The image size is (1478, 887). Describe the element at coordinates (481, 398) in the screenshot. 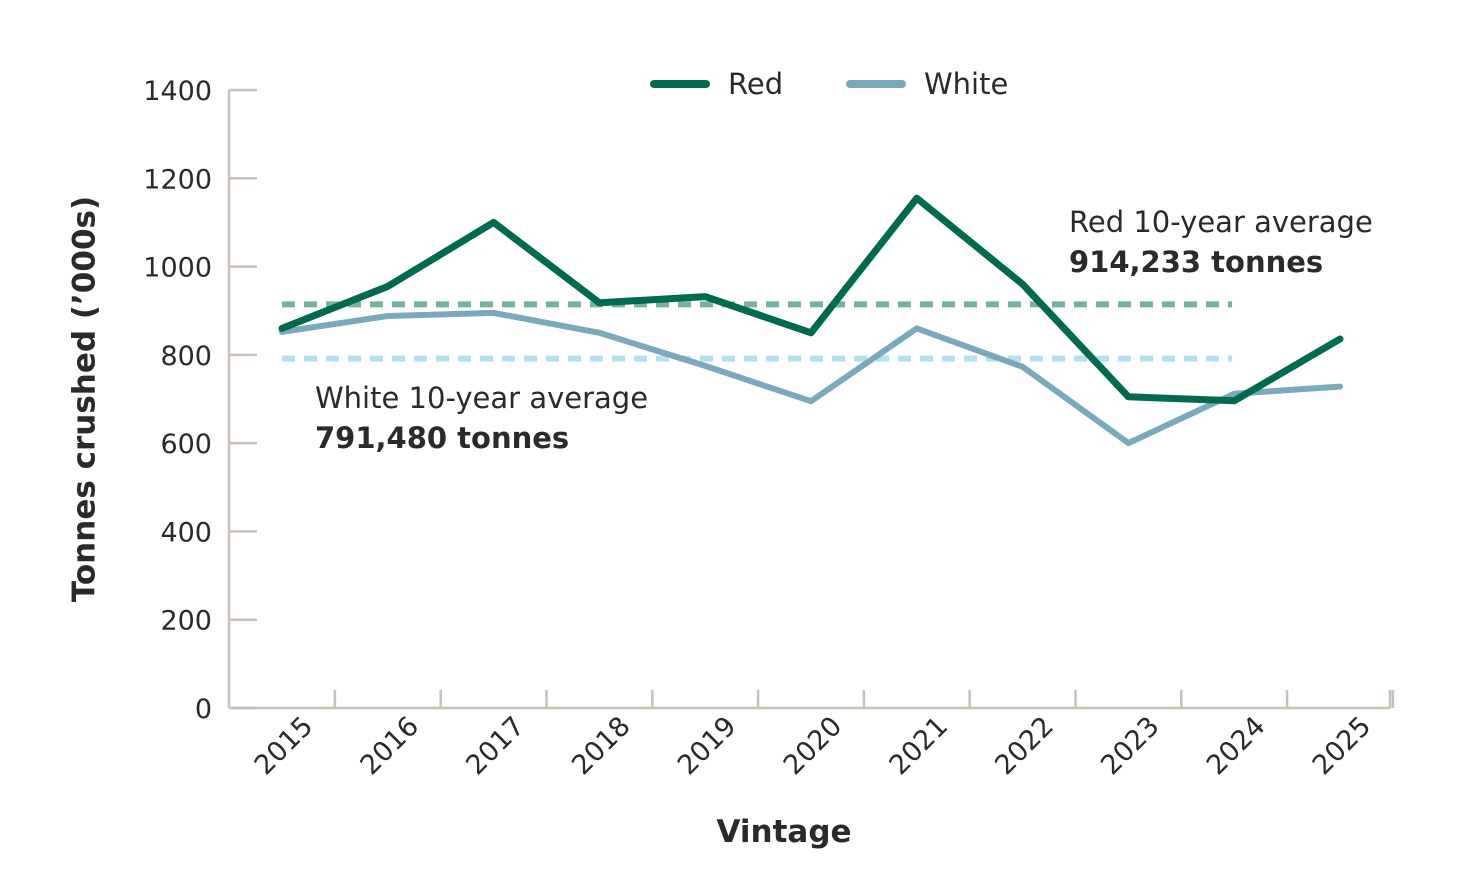

I see `white-average-label: White 10-year average` at that location.